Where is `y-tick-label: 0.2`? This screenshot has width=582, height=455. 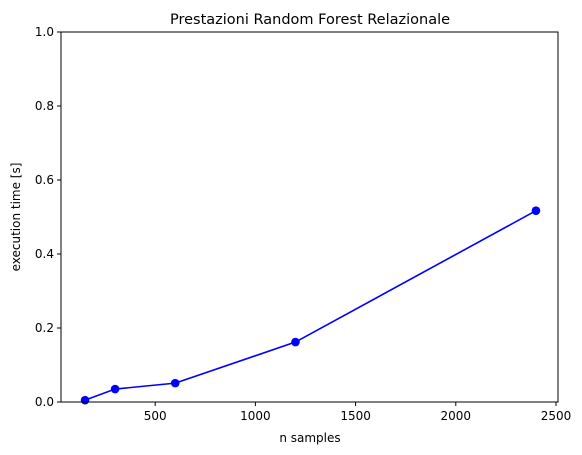
y-tick-label: 0.2 is located at coordinates (44, 328).